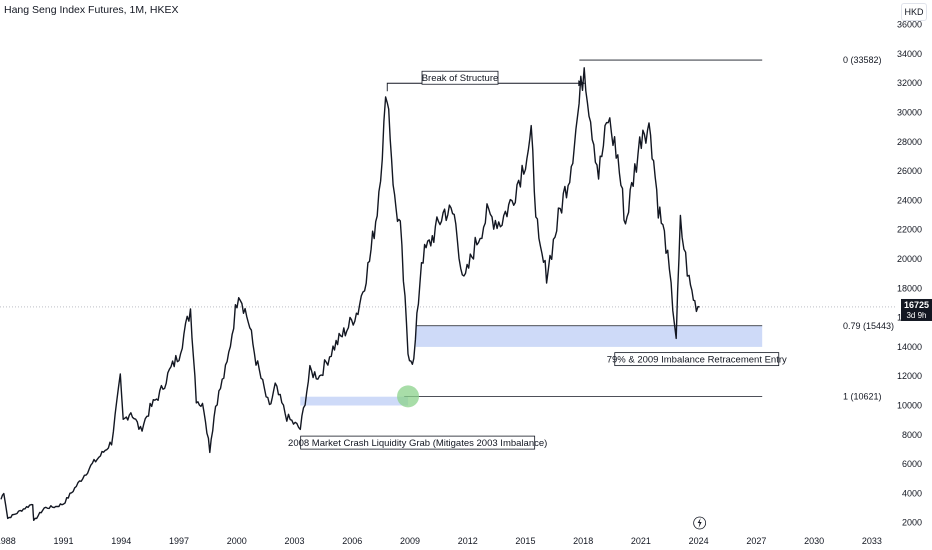 This screenshot has height=550, width=932. What do you see at coordinates (916, 315) in the screenshot?
I see `last-price-countdown: 3d 9h` at bounding box center [916, 315].